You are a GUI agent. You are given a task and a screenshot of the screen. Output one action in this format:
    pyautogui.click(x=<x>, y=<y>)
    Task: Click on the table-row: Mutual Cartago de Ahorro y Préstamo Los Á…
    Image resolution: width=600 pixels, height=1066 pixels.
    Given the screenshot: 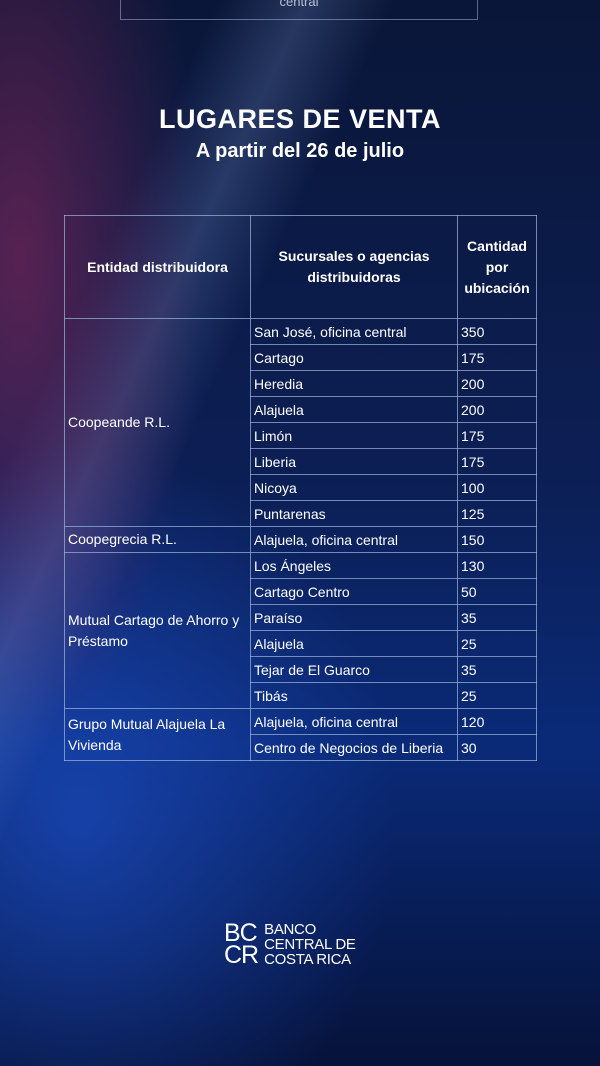 What is the action you would take?
    pyautogui.click(x=300, y=630)
    